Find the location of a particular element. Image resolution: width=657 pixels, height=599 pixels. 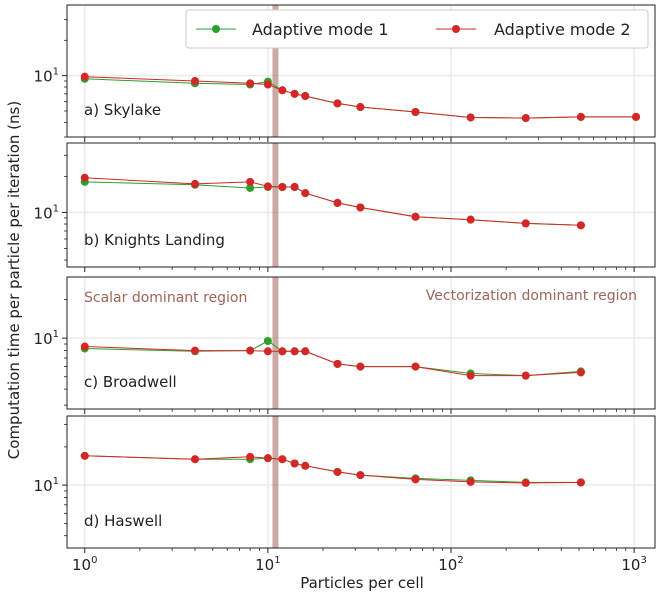

vector-region-label: Vectorization dominant region is located at coordinates (531, 296).